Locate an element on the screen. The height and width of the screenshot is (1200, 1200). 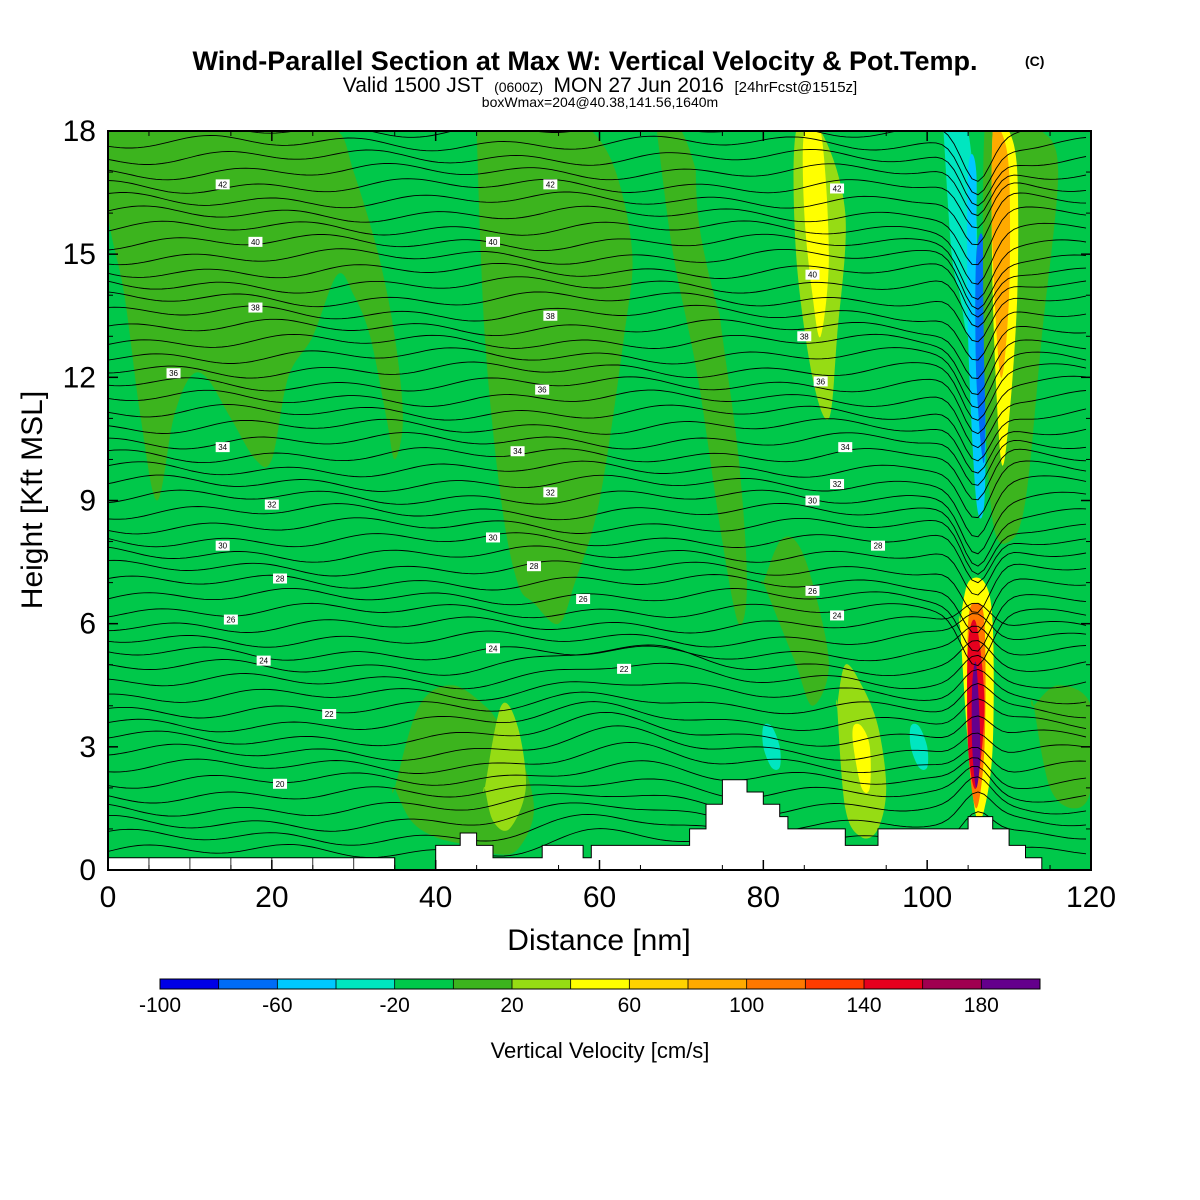
y-tick-label: 15 is located at coordinates (79, 254).